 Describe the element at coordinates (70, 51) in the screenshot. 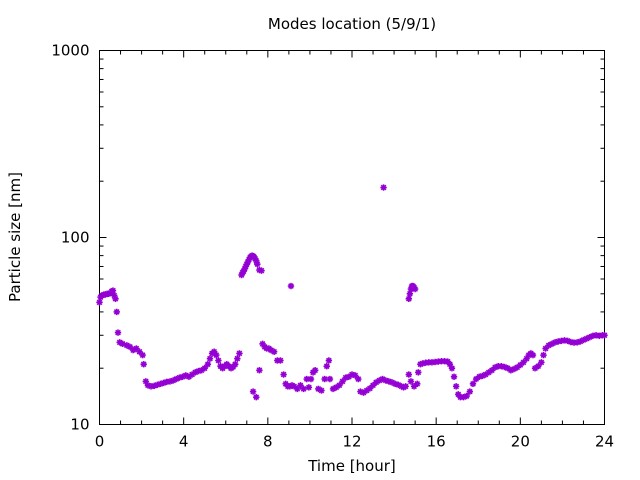

I see `y-tick-label: 1000` at that location.